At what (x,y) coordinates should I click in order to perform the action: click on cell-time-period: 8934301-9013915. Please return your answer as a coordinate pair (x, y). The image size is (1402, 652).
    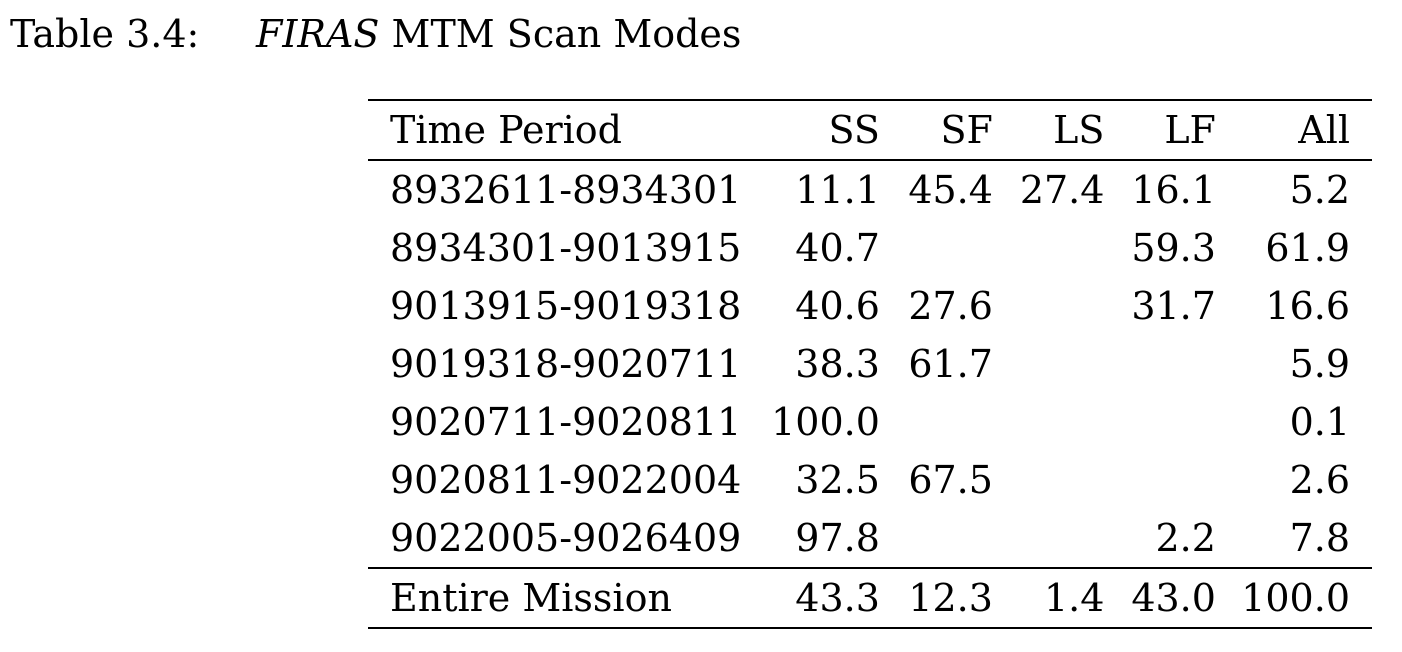
    Looking at the image, I should click on (566, 248).